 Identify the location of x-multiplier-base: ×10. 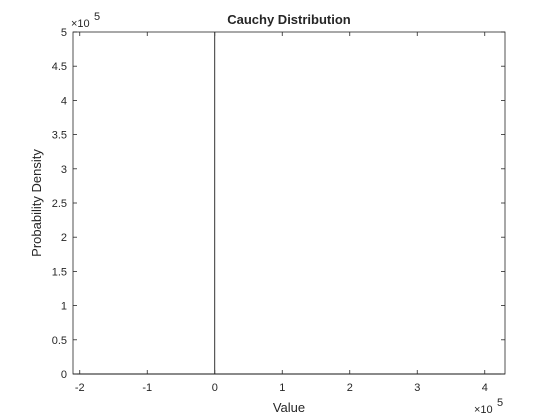
(483, 410).